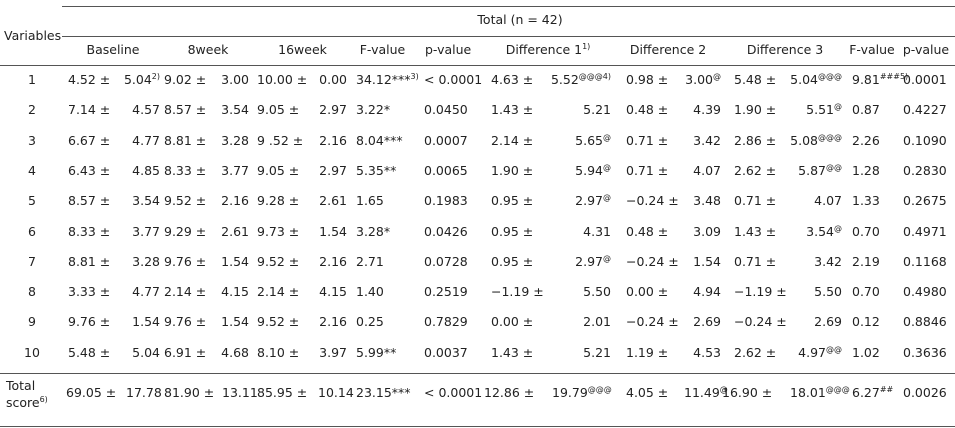  Describe the element at coordinates (647, 80) in the screenshot. I see `row-1-diff2-mean: 0.98 ±` at that location.